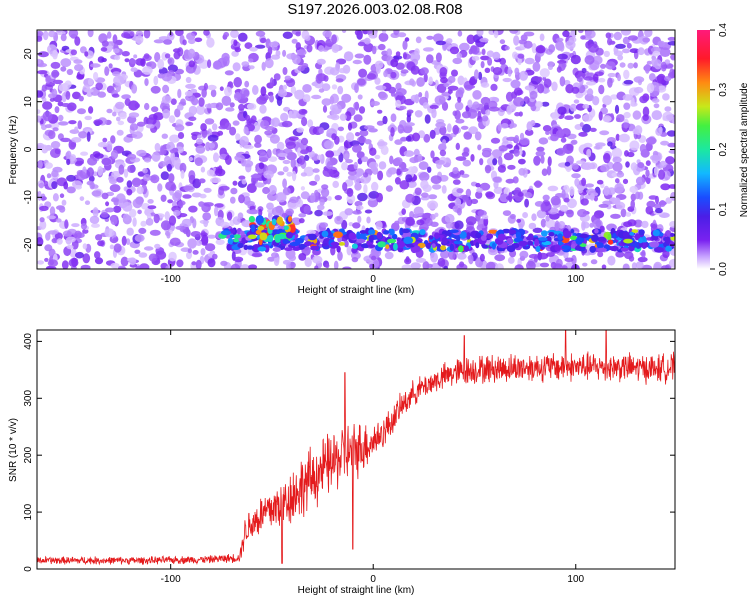  Describe the element at coordinates (28, 511) in the screenshot. I see `y-tick-label: 100` at that location.